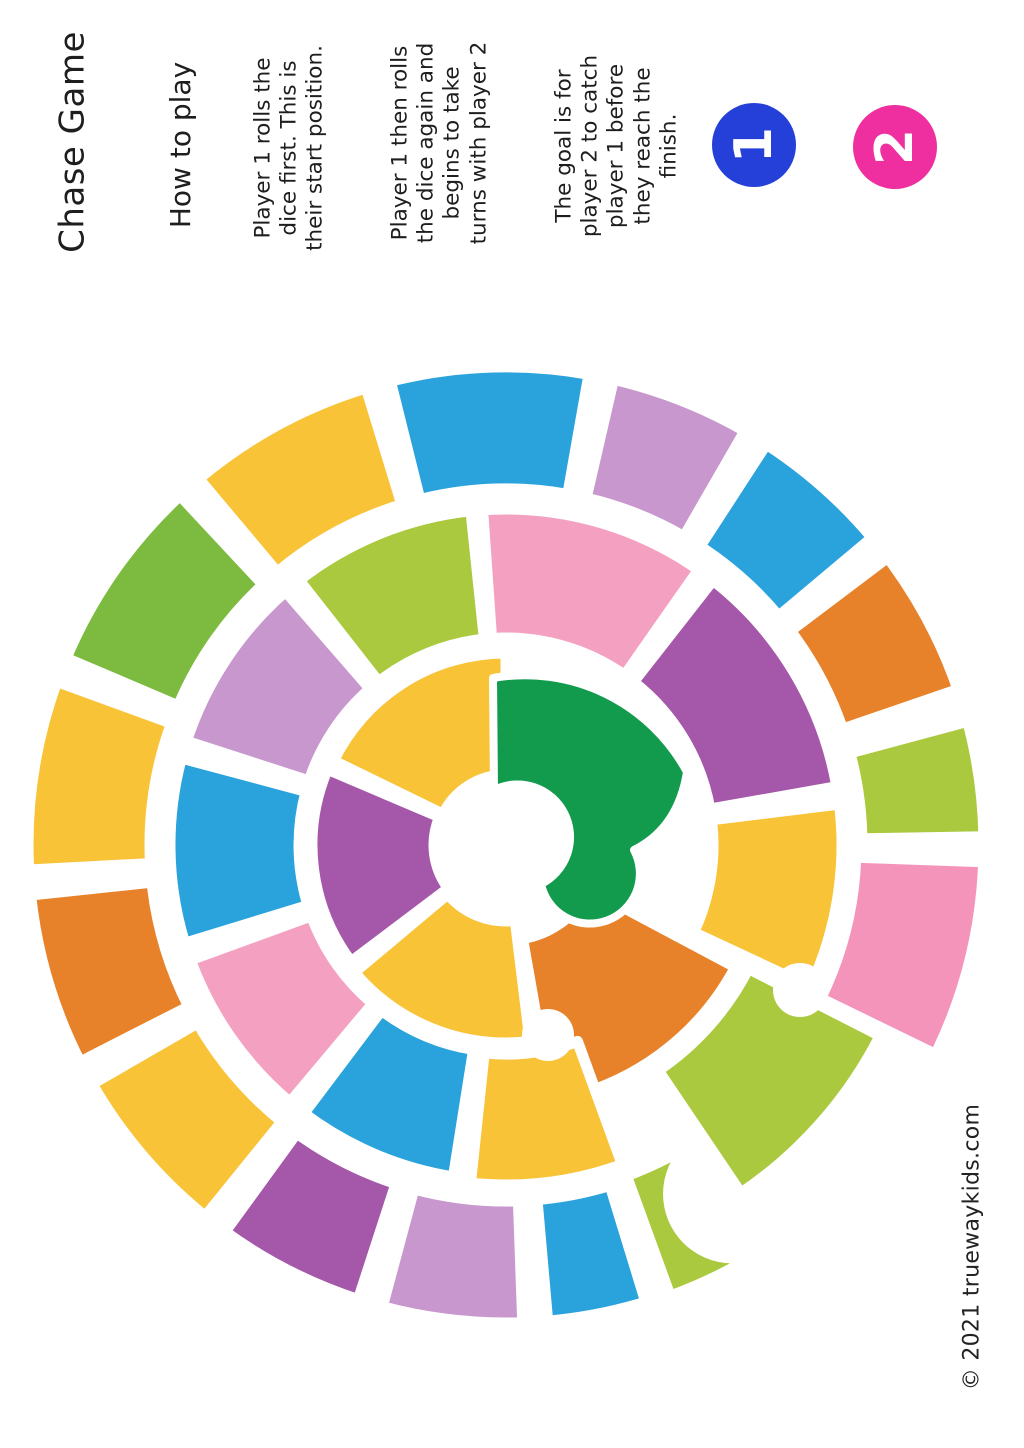  What do you see at coordinates (442, 968) in the screenshot?
I see `board-cell-turn1-yellow-b` at bounding box center [442, 968].